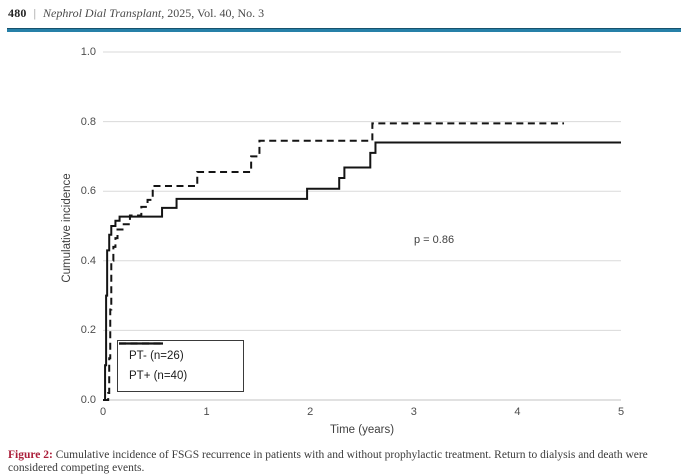  Describe the element at coordinates (88, 121) in the screenshot. I see `y-tick-label: 0.8` at that location.